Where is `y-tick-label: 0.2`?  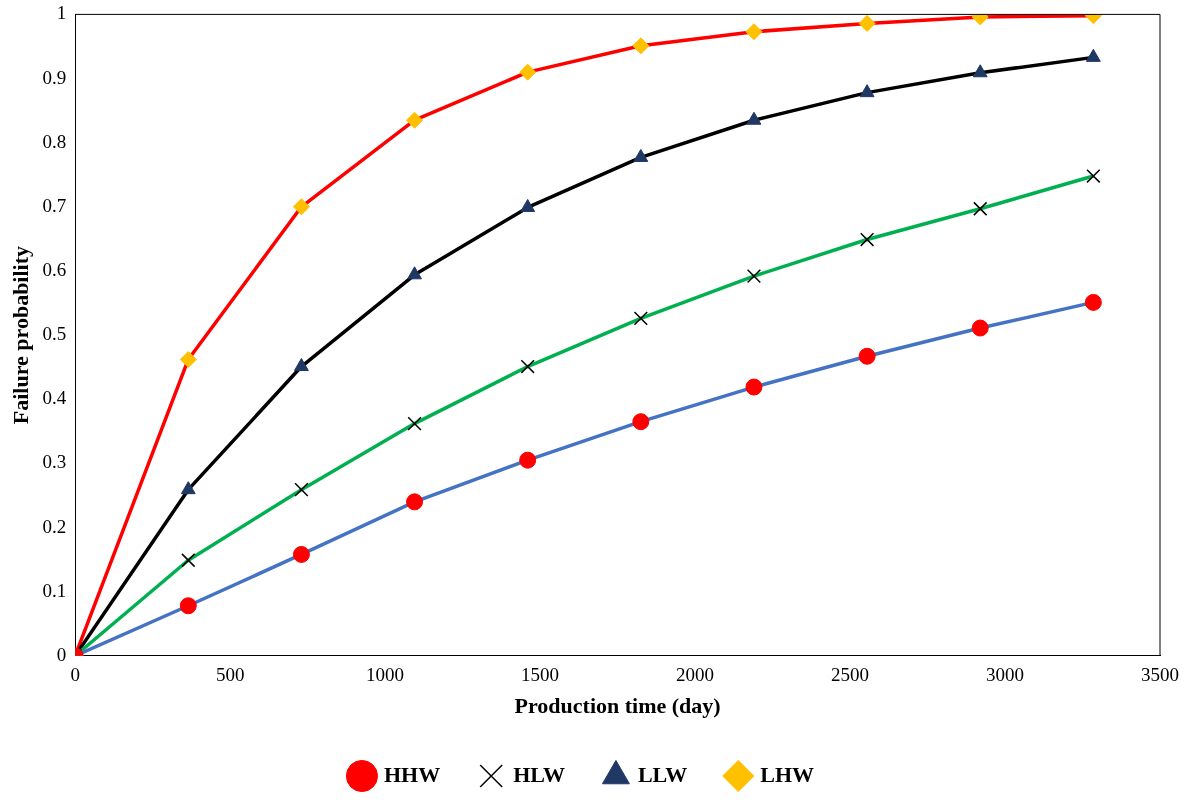 y-tick-label: 0.2 is located at coordinates (54, 526).